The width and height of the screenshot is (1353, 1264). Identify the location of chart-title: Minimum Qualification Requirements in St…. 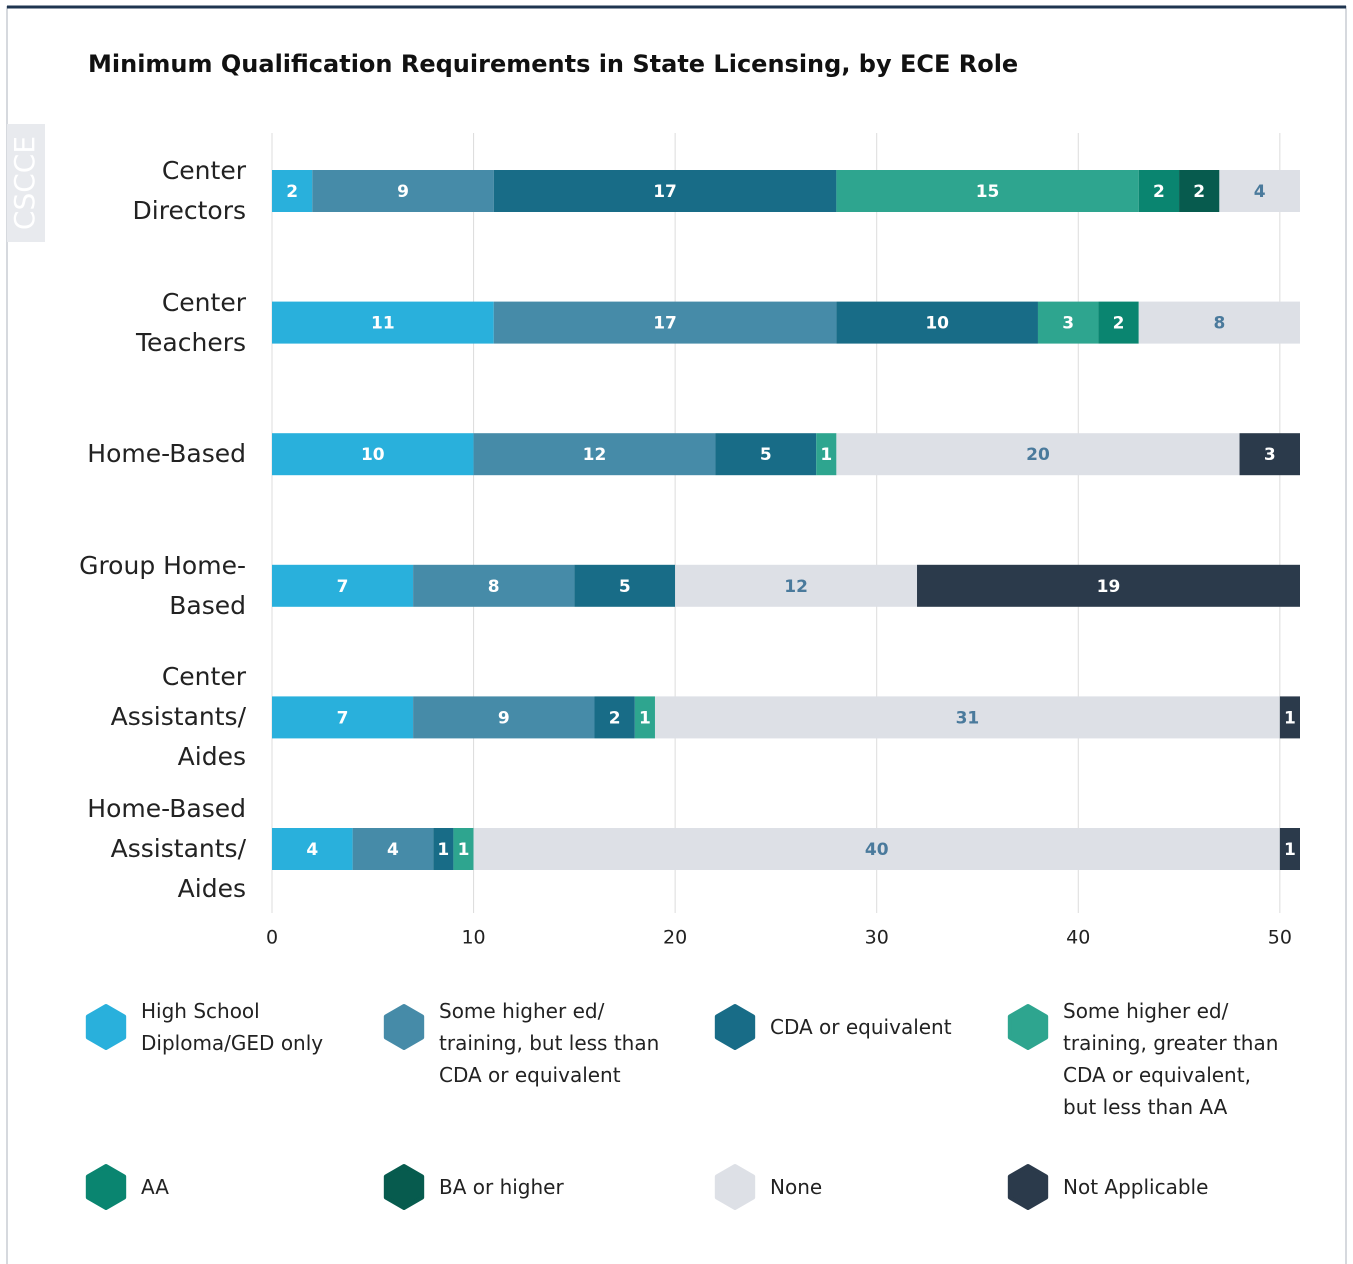
(553, 64).